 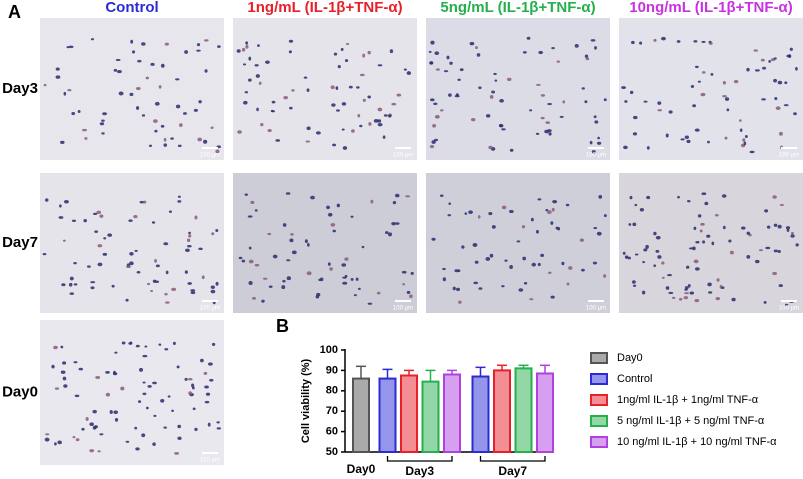 I want to click on legend-swatch, so click(x=599, y=421).